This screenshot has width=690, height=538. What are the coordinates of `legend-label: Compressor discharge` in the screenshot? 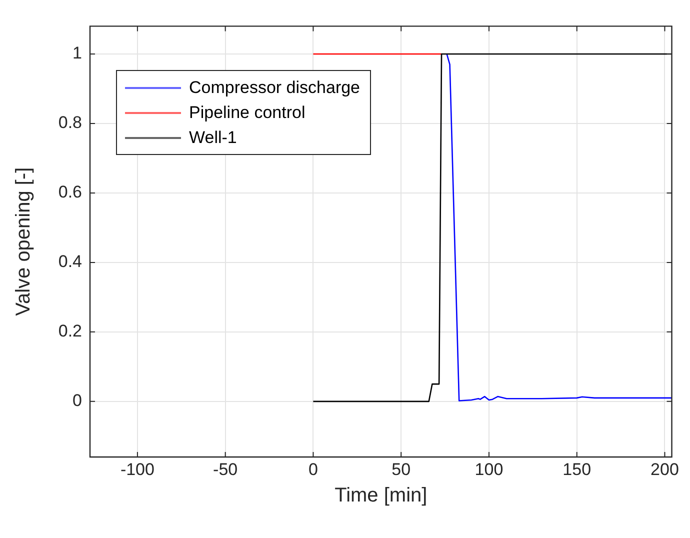 It's located at (274, 88).